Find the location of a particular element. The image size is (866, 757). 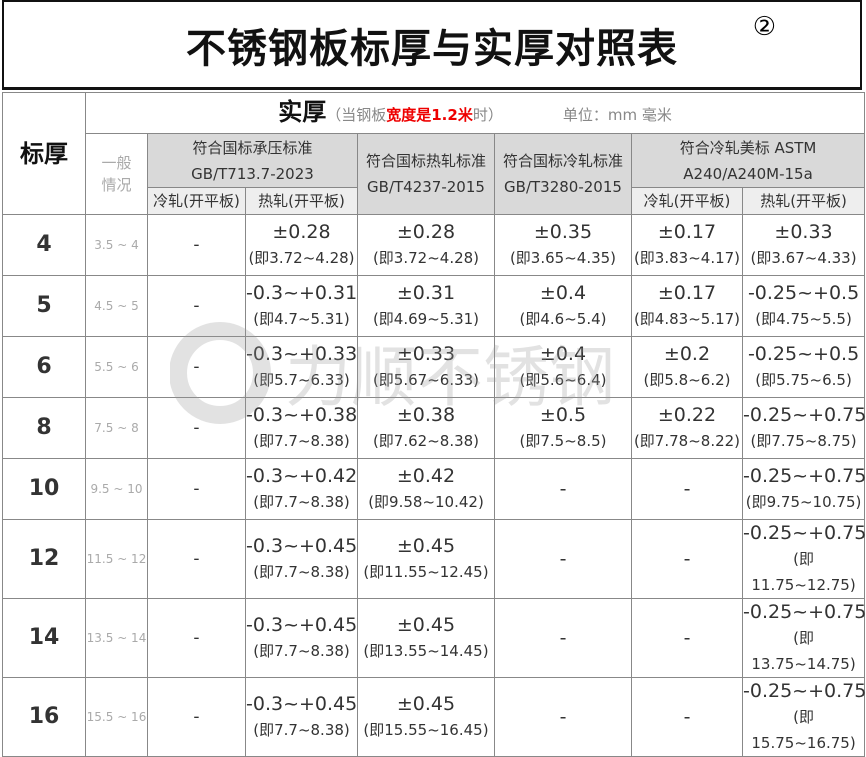

std1-name: 符合国标承压标准 is located at coordinates (252, 147).